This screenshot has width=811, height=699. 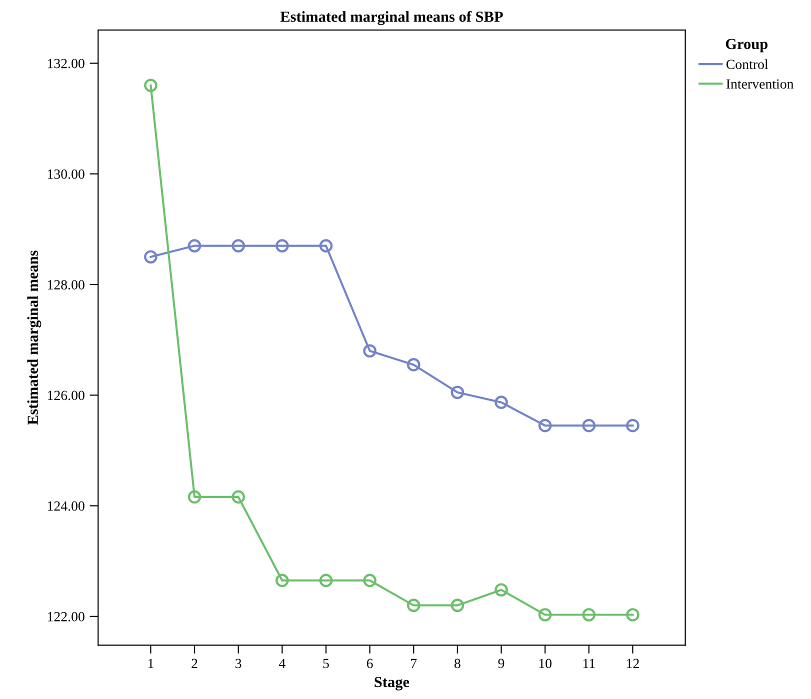 What do you see at coordinates (589, 663) in the screenshot?
I see `x-tick-label: 11` at bounding box center [589, 663].